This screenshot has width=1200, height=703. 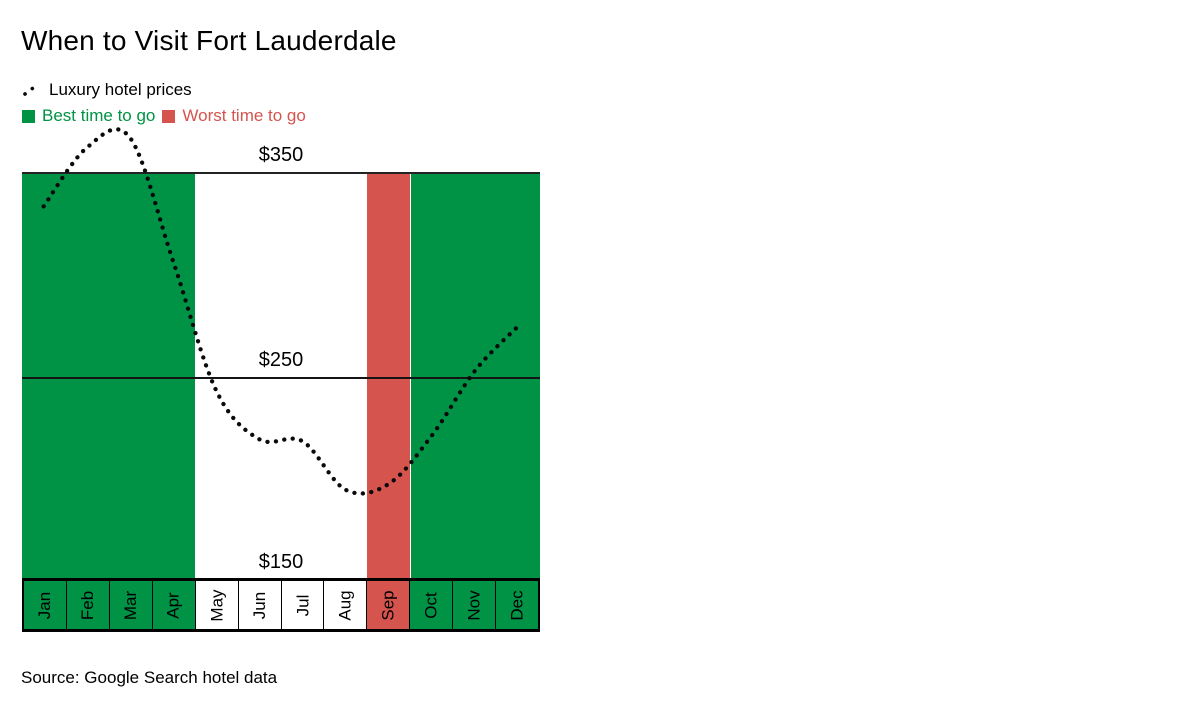 I want to click on dotted-line-icon, so click(x=31, y=89).